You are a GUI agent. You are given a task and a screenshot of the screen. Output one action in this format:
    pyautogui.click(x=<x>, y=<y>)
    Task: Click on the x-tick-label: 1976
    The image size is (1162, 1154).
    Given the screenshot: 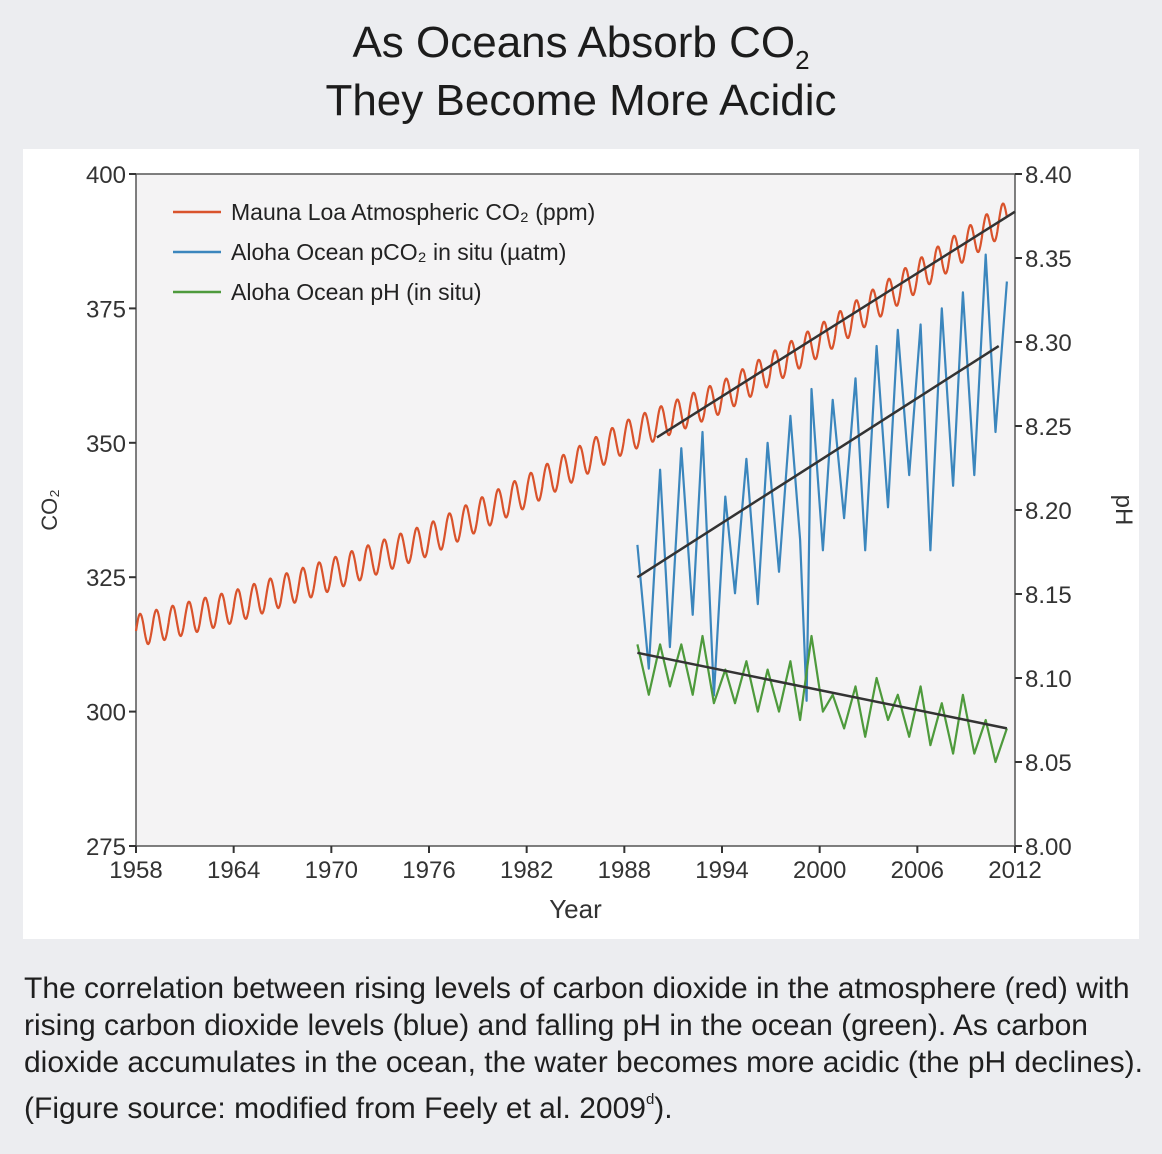 What is the action you would take?
    pyautogui.click(x=428, y=870)
    